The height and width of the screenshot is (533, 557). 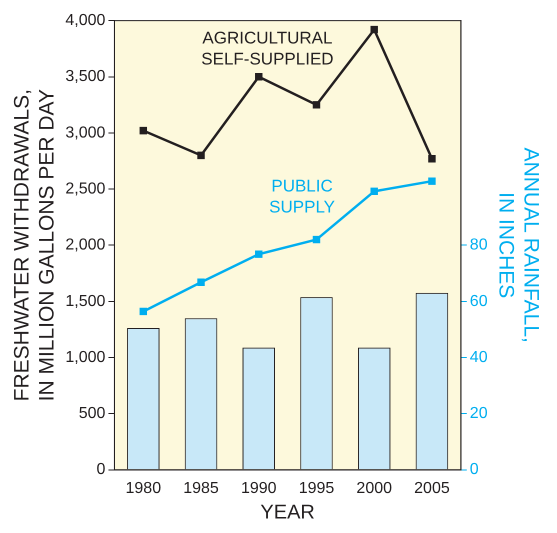 I want to click on y2-axis-title: ANNUAL RAINFALL, IN INCHES, so click(x=518, y=245).